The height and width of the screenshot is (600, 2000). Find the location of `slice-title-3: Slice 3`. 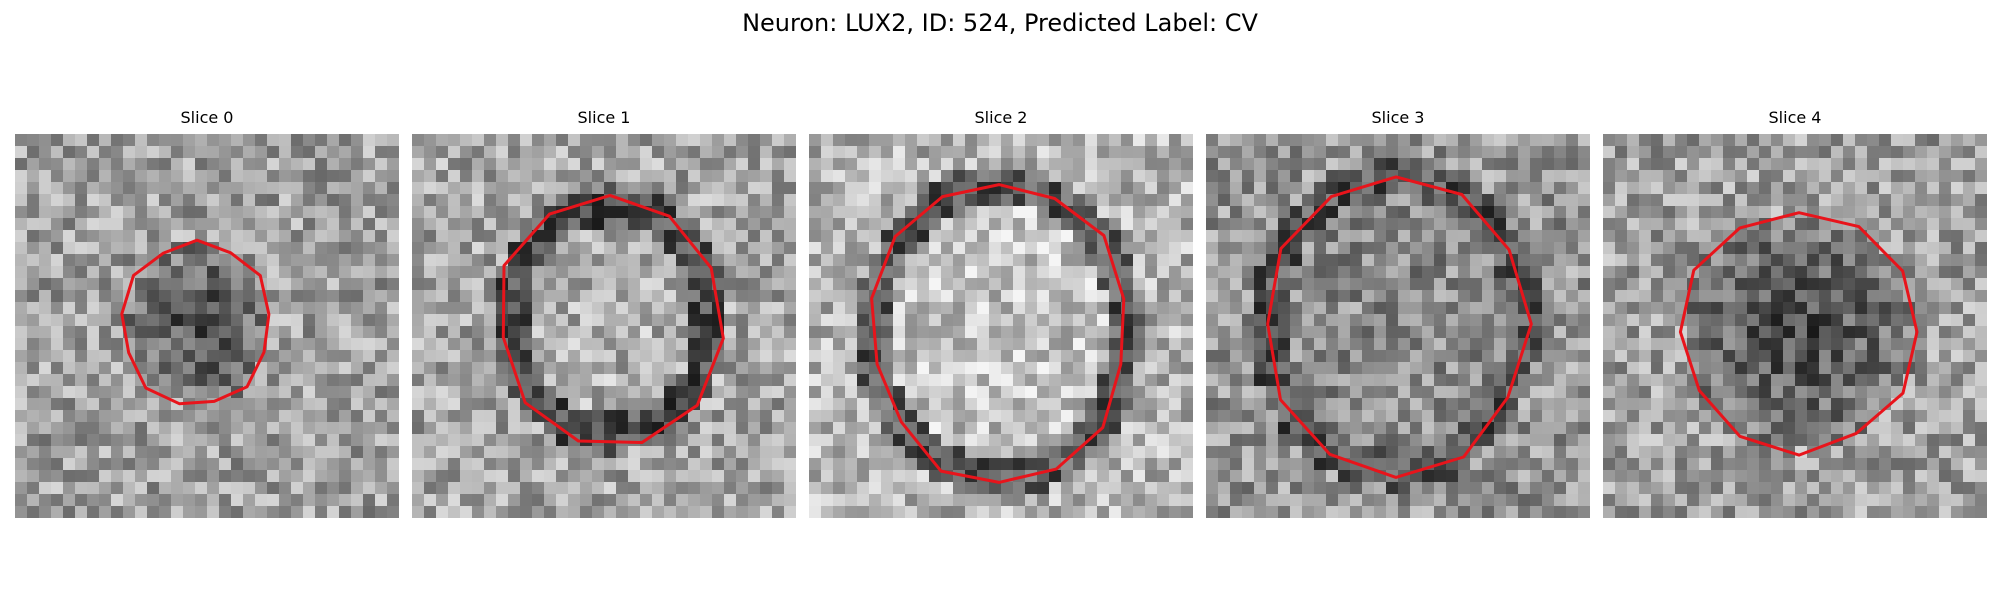

slice-title-3: Slice 3 is located at coordinates (1398, 117).